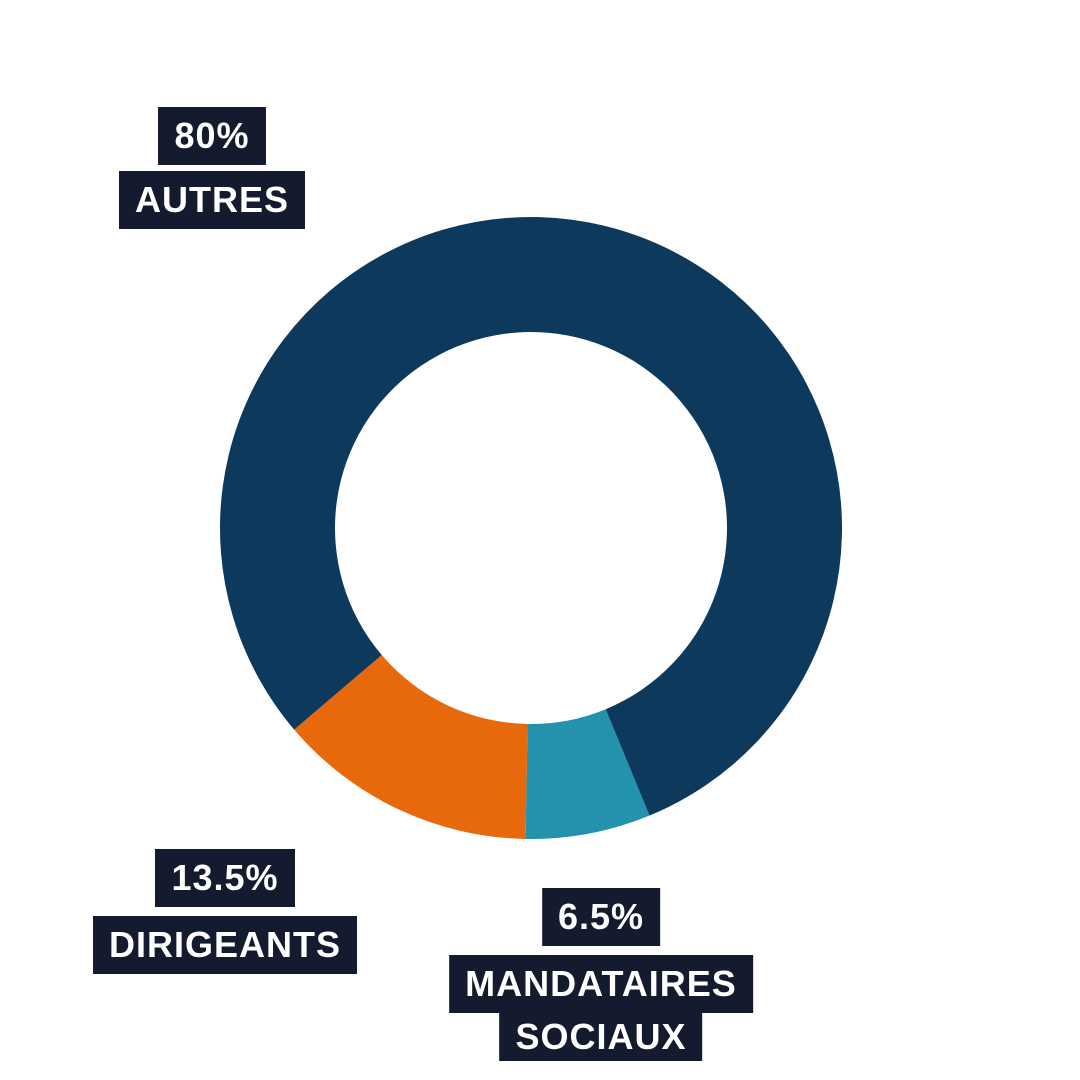 Image resolution: width=1080 pixels, height=1080 pixels. What do you see at coordinates (212, 168) in the screenshot?
I see `label-group-autres: 80% AUTRES` at bounding box center [212, 168].